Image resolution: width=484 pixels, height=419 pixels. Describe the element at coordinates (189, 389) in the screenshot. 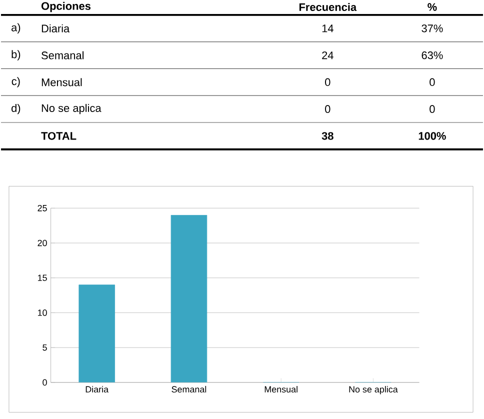

I see `x-tick-label: Semanal` at that location.